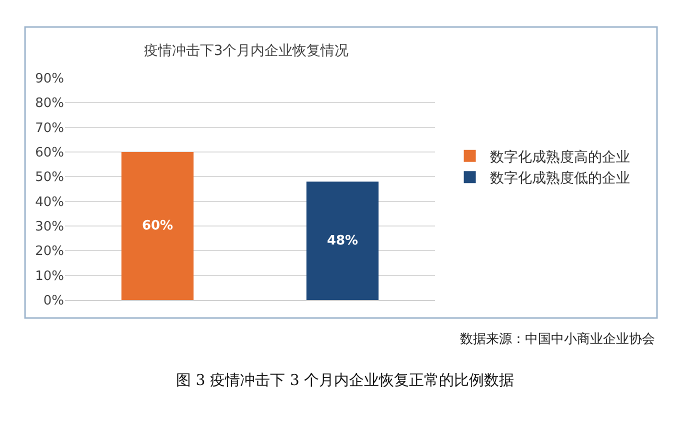 This screenshot has width=693, height=426. Describe the element at coordinates (560, 178) in the screenshot. I see `legend-label: 数字化成熟度低的企业` at that location.